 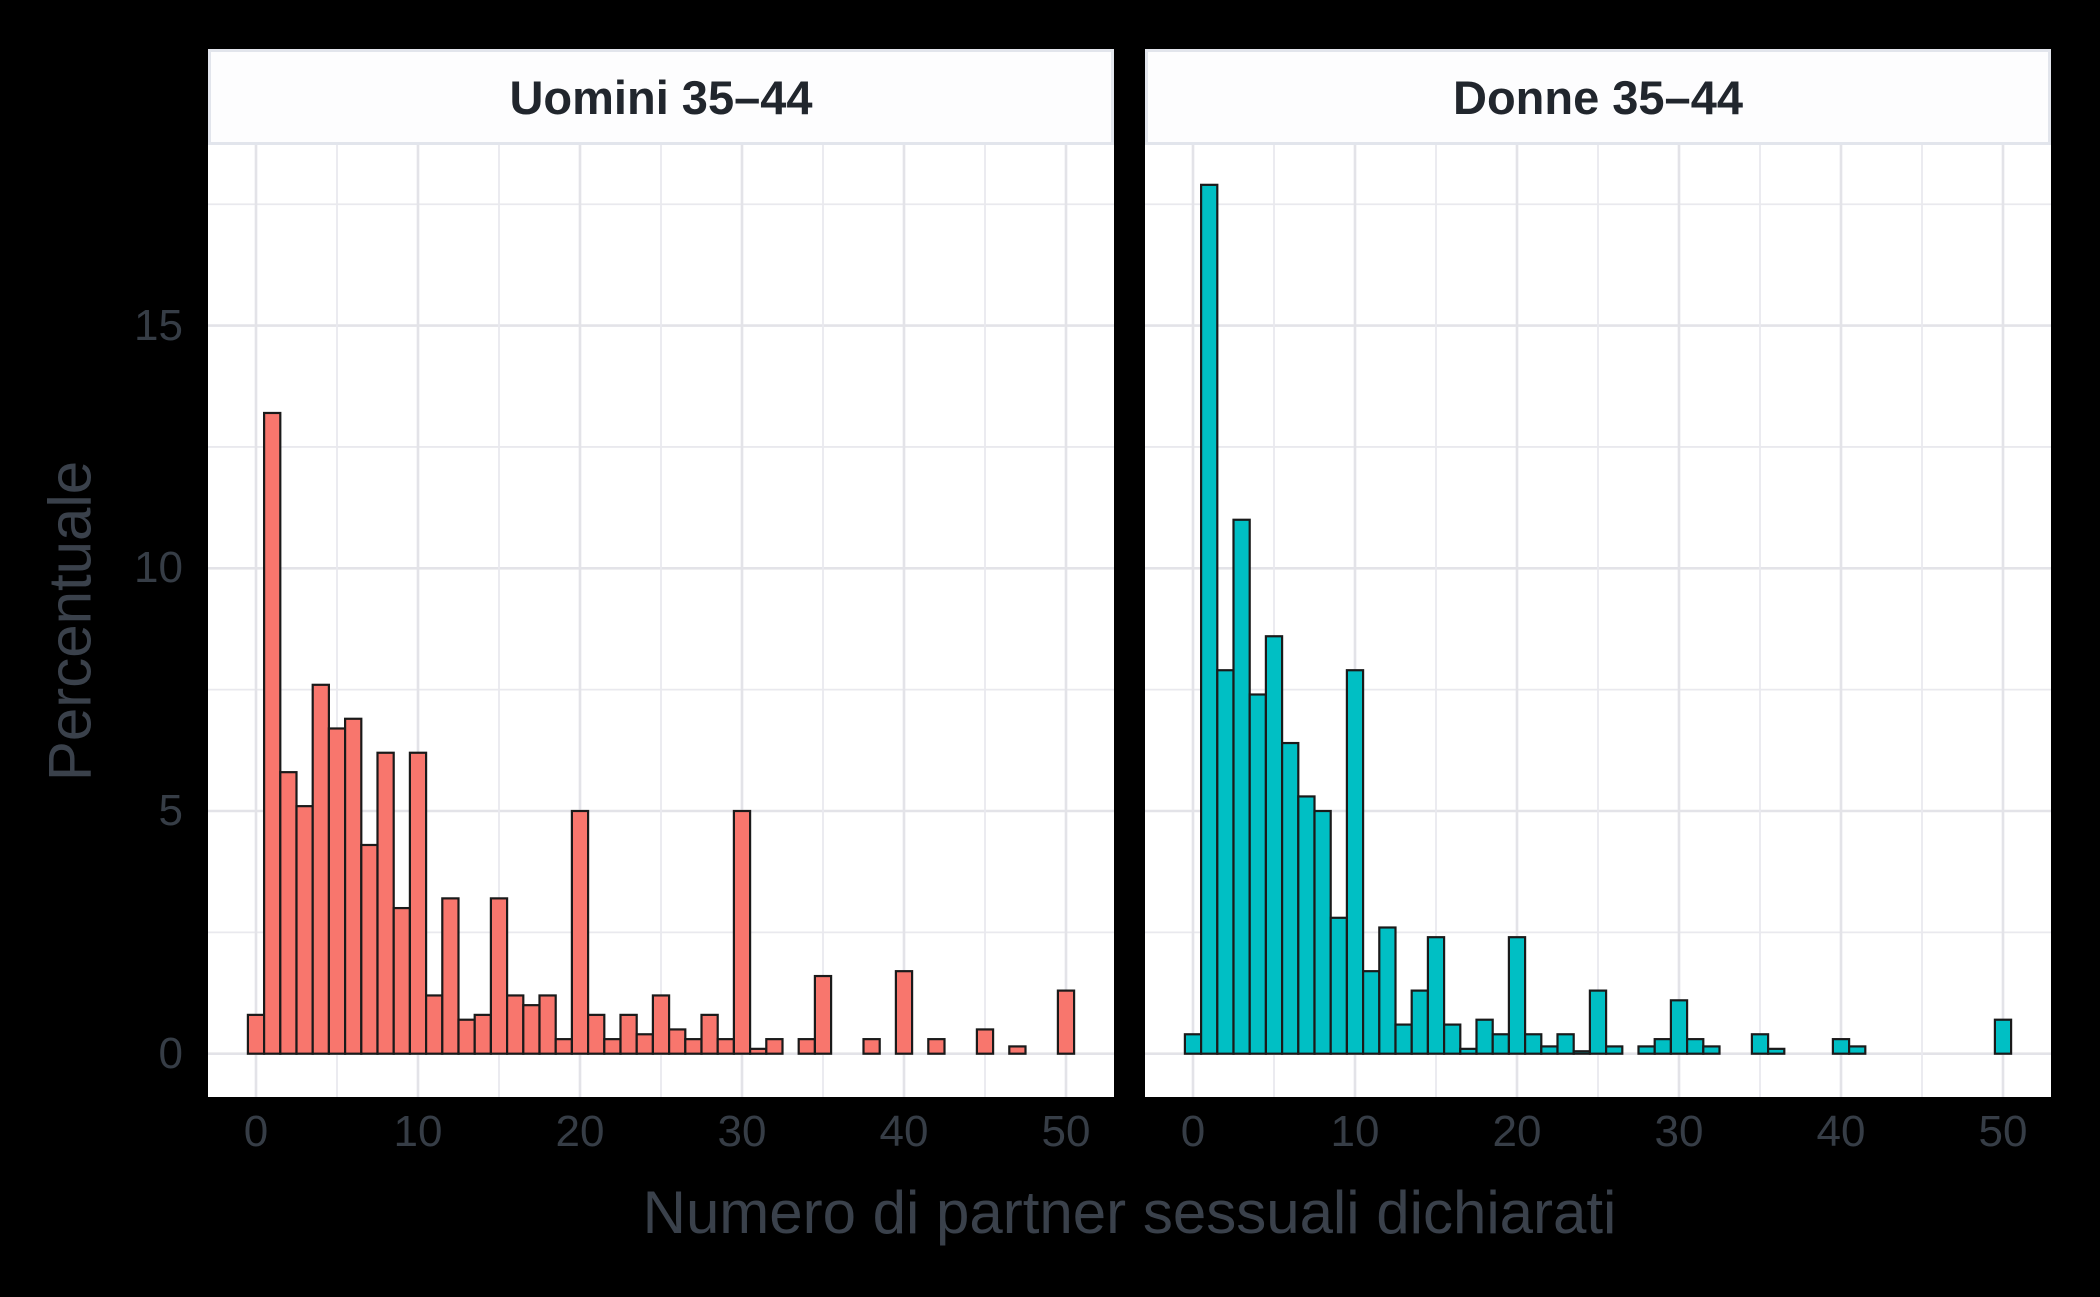 What do you see at coordinates (1857, 1050) in the screenshot?
I see `bar-donne-x41` at bounding box center [1857, 1050].